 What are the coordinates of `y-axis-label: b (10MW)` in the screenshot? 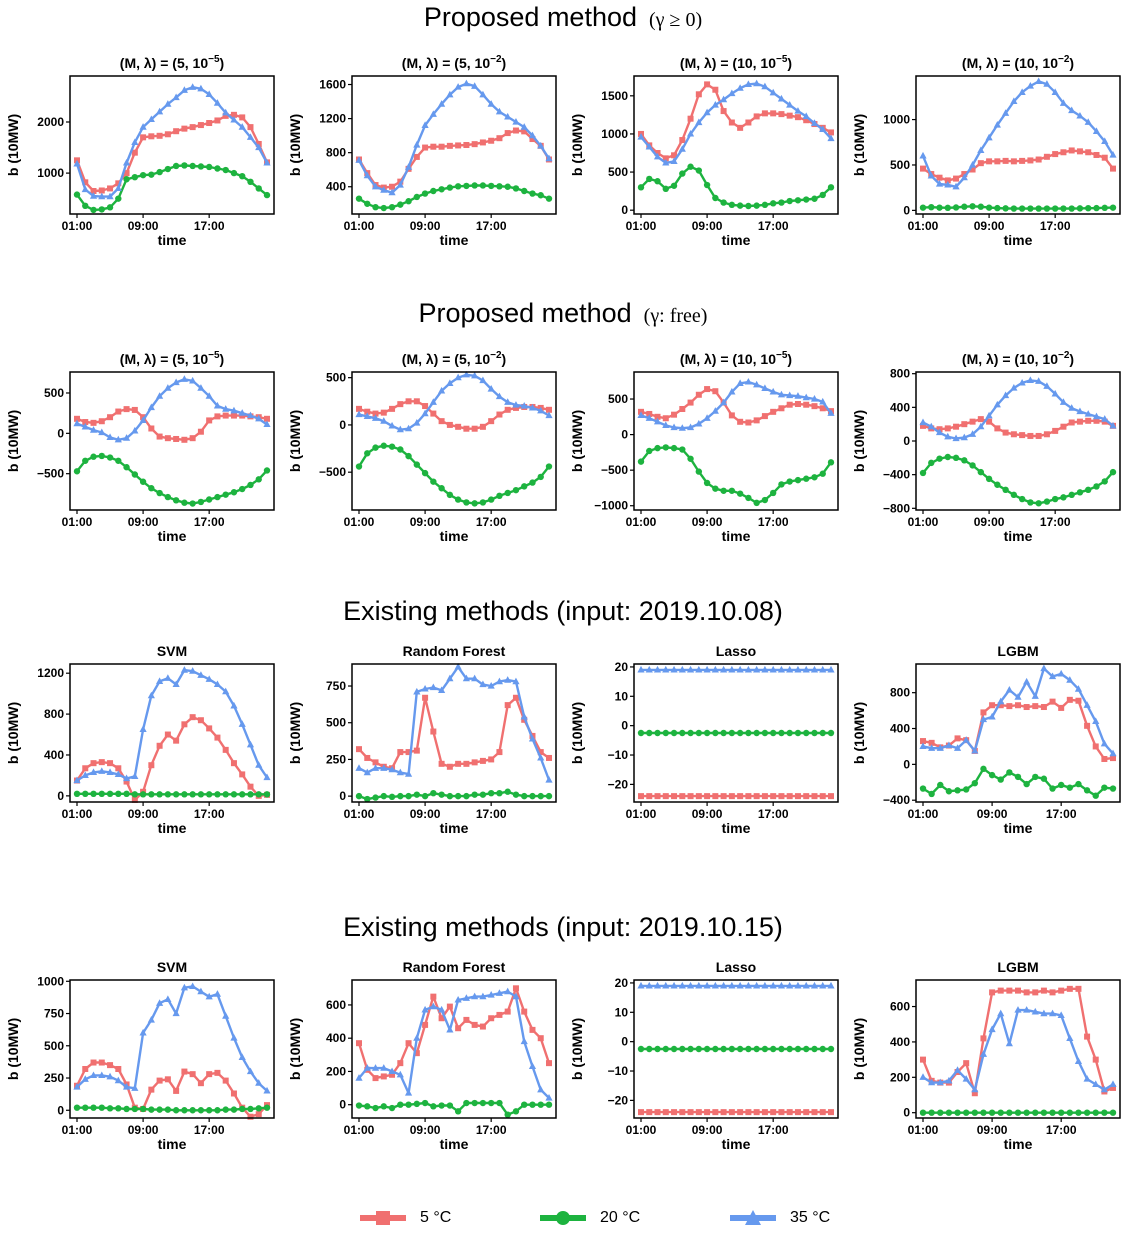 It's located at (859, 1049).